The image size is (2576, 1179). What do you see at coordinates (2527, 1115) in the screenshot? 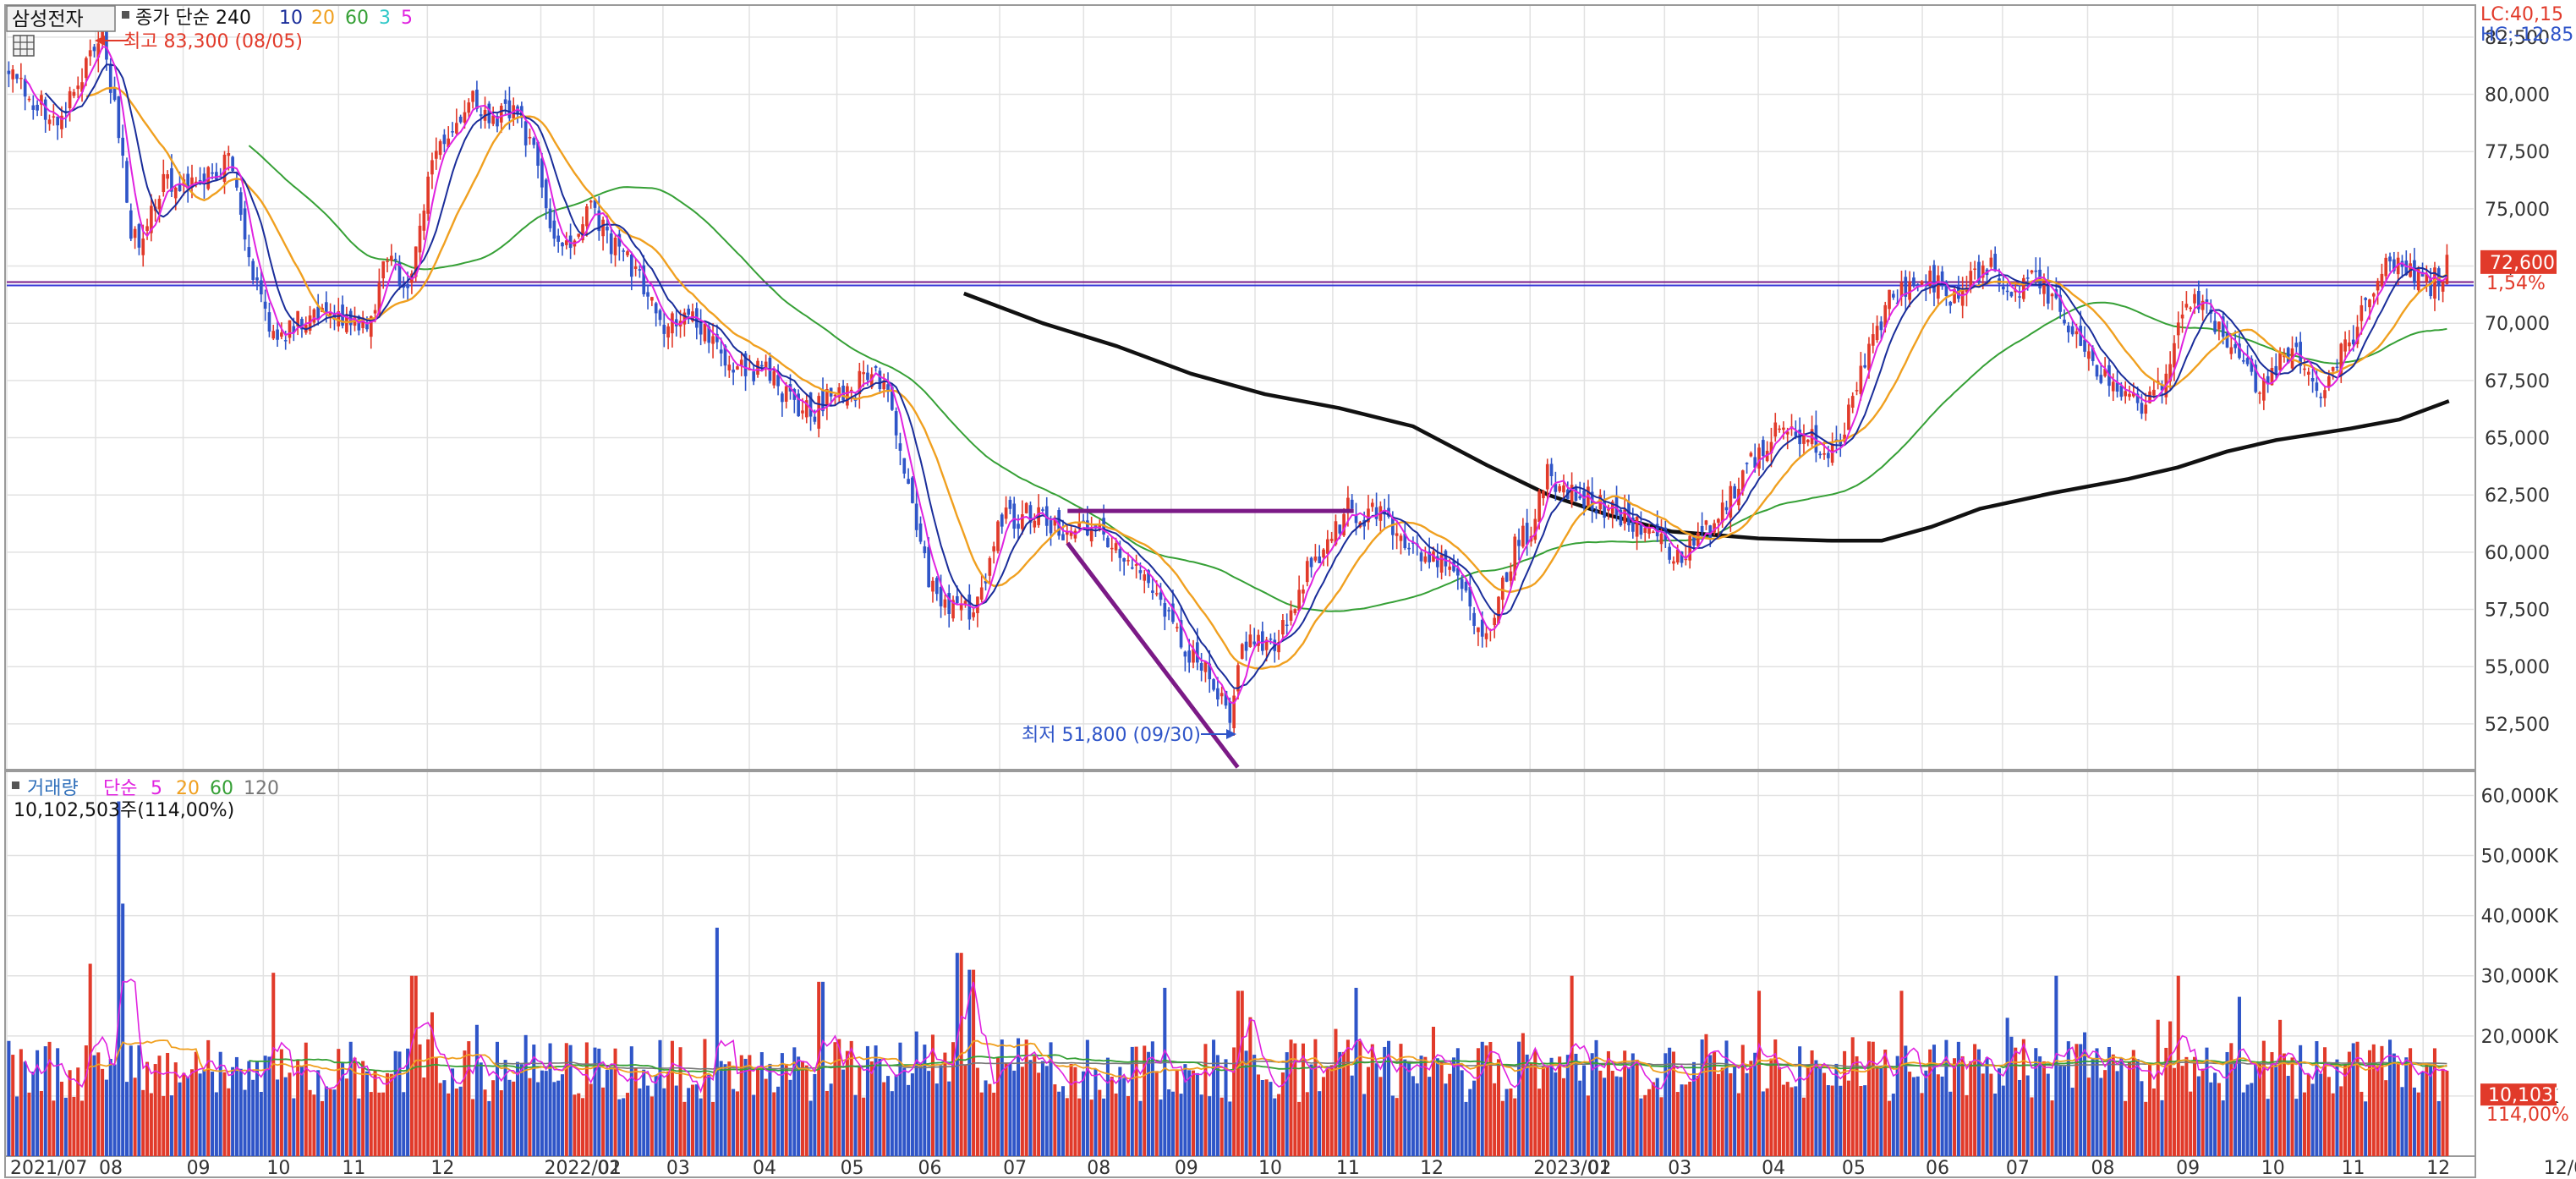
I see `volume-pct: 114,00%` at bounding box center [2527, 1115].